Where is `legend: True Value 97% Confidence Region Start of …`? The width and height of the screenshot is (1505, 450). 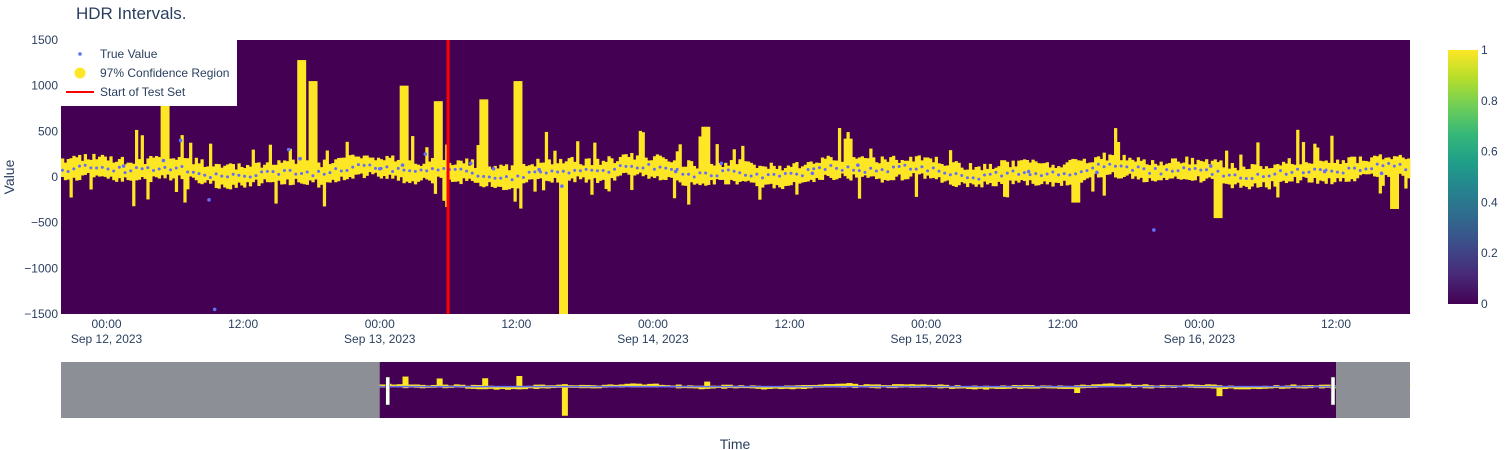 legend: True Value 97% Confidence Region Start of … is located at coordinates (149, 73).